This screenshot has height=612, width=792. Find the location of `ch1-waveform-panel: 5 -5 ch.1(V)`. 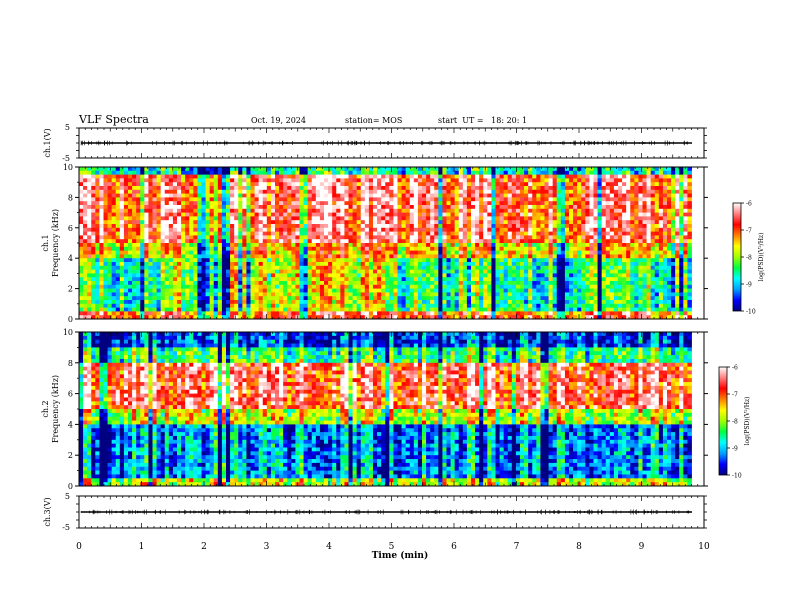

ch1-waveform-panel: 5 -5 ch.1(V) is located at coordinates (375, 143).